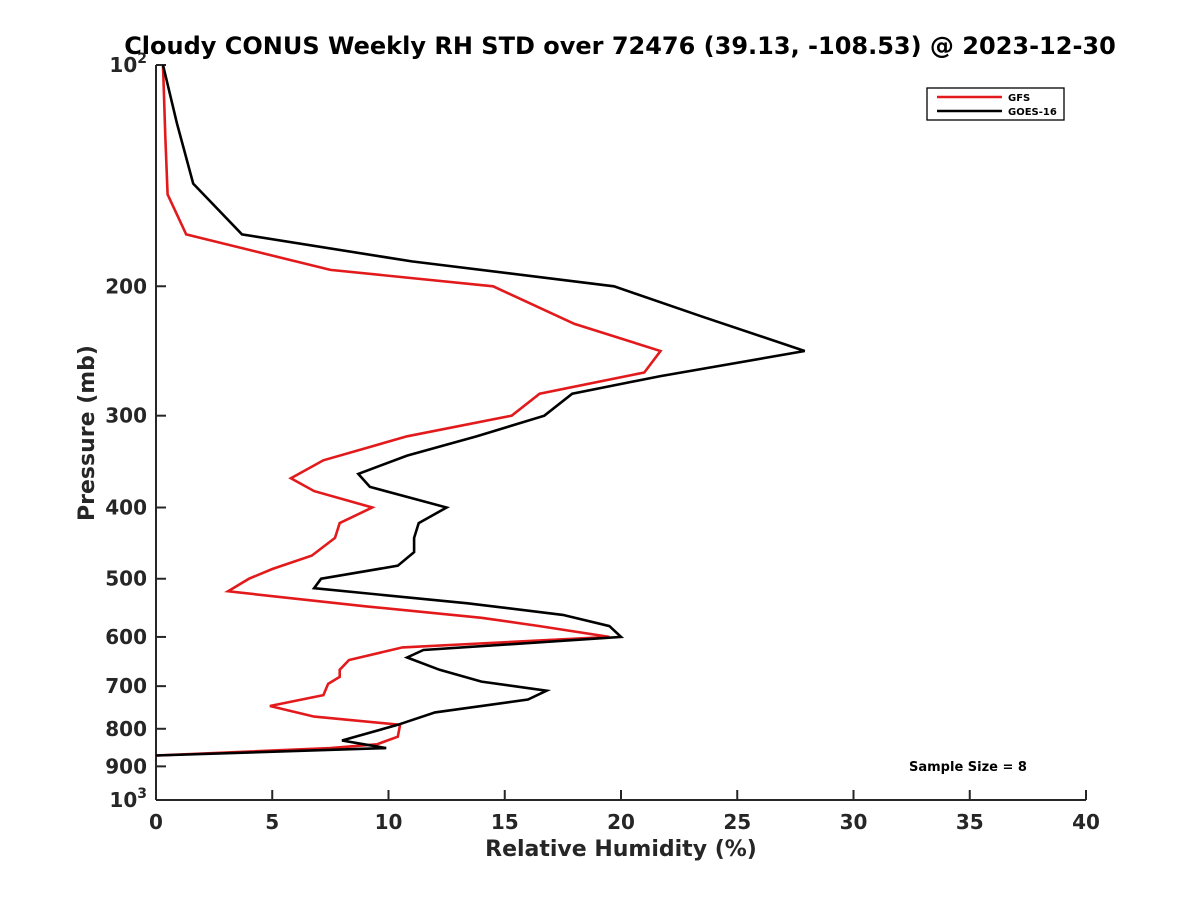 This screenshot has width=1200, height=900. What do you see at coordinates (126, 729) in the screenshot?
I see `y-tick-label: 800` at bounding box center [126, 729].